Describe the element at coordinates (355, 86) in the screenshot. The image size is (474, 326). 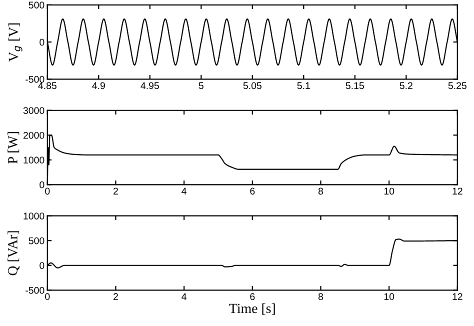
I see `x-tick-label: 5.15` at that location.